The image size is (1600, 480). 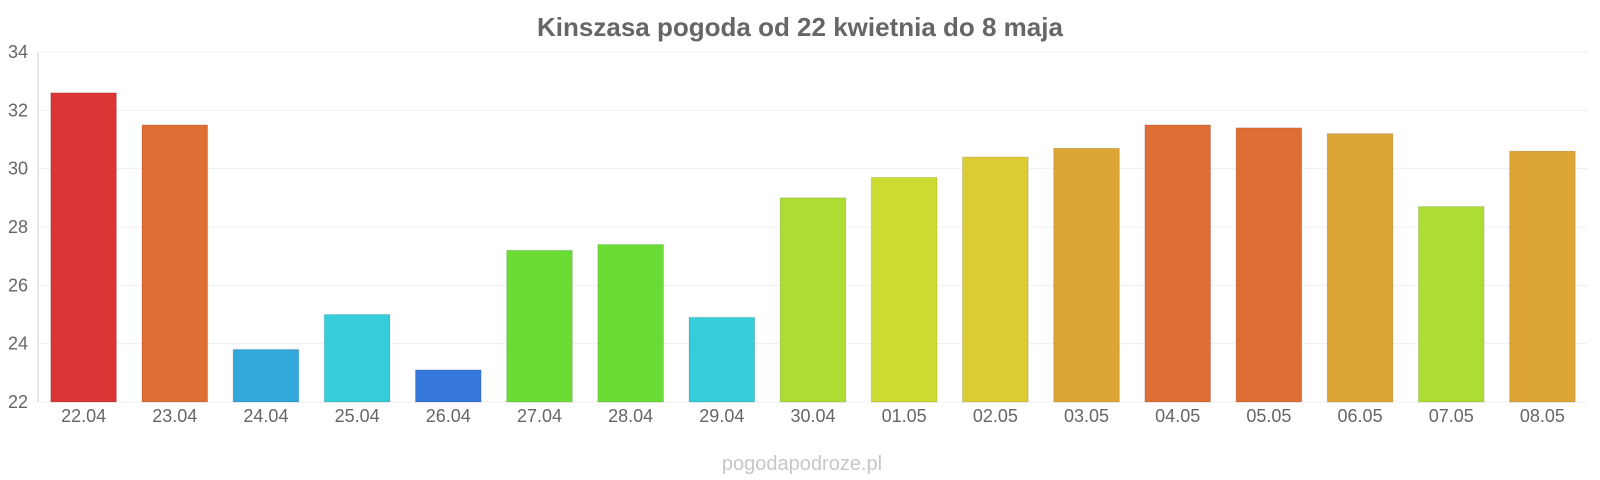 What do you see at coordinates (83, 416) in the screenshot?
I see `x-tick-label: 22.04` at bounding box center [83, 416].